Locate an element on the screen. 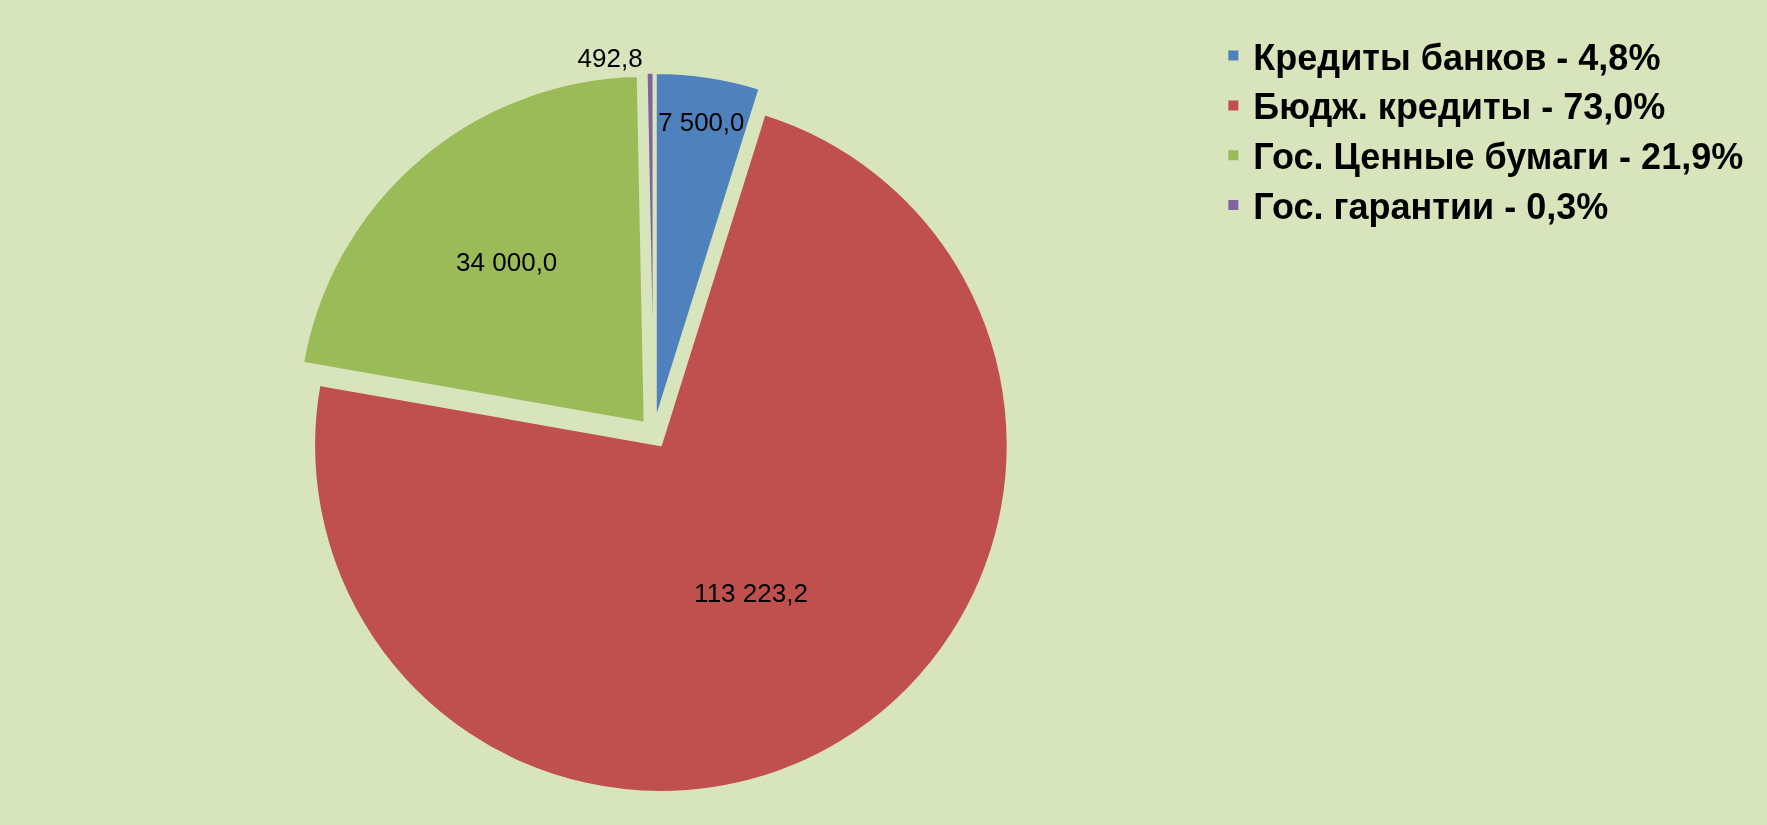 This screenshot has width=1767, height=825. data-label: 7 500,0 is located at coordinates (701, 121).